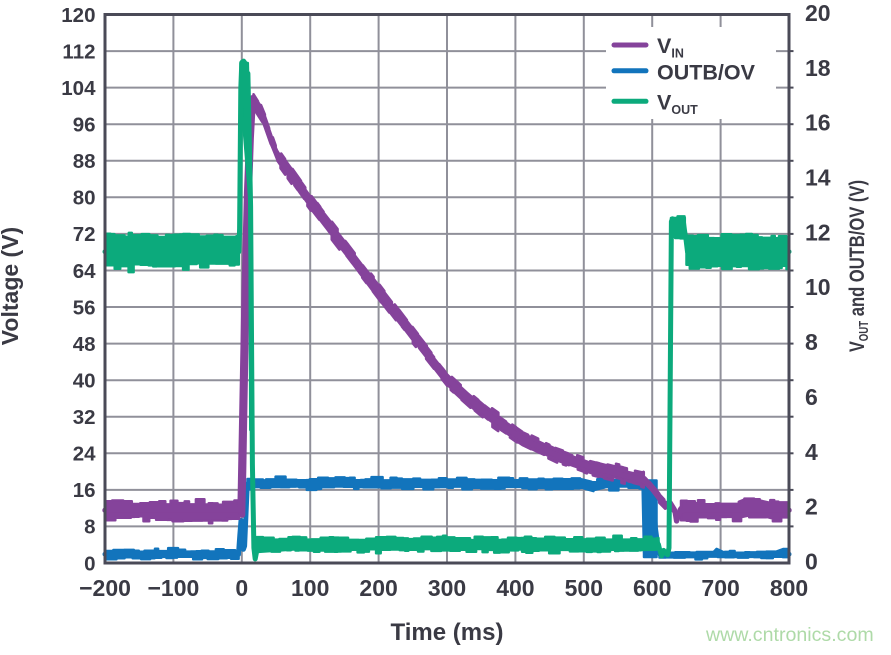 The width and height of the screenshot is (891, 655). What do you see at coordinates (447, 632) in the screenshot?
I see `svg-text: Time (ms)` at bounding box center [447, 632].